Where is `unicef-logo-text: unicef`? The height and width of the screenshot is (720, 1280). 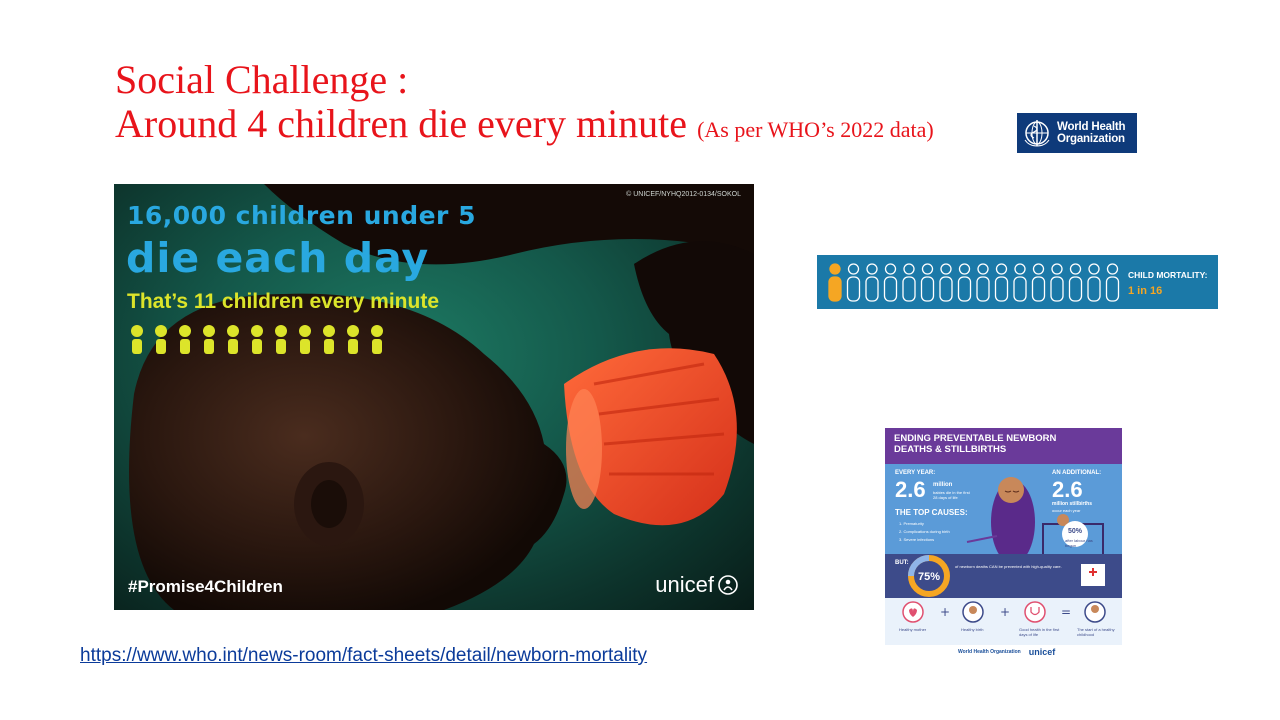
unicef-logo-text: unicef is located at coordinates (684, 584).